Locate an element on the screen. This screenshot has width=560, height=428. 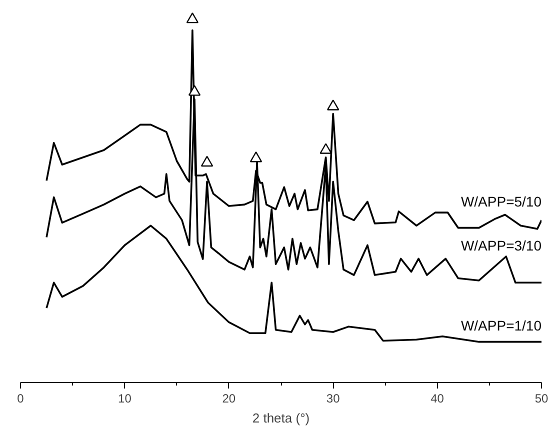
series-label: W/APP=3/10 is located at coordinates (501, 246).